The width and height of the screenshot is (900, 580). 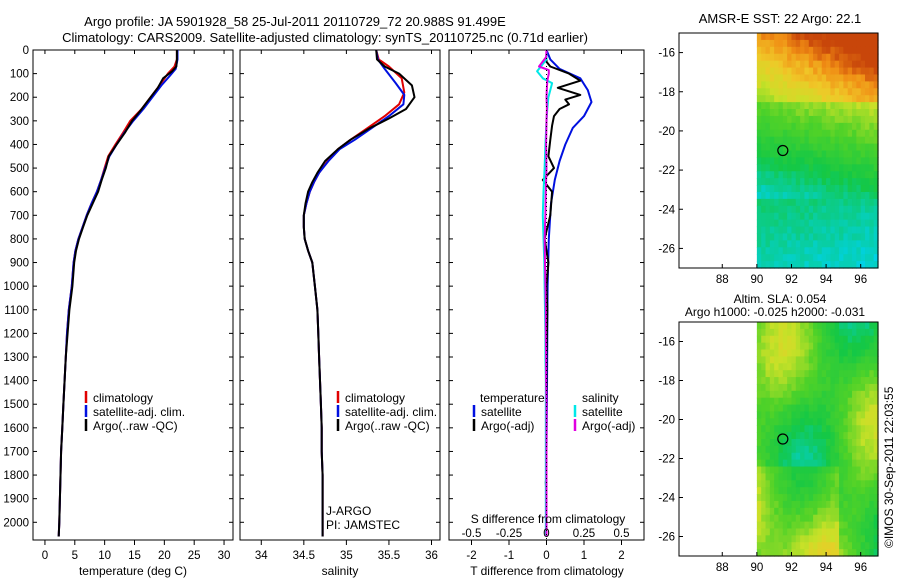 I want to click on sla-map-subtitle: Argo h1000: -0.025 h2000: -0.031, so click(x=775, y=312).